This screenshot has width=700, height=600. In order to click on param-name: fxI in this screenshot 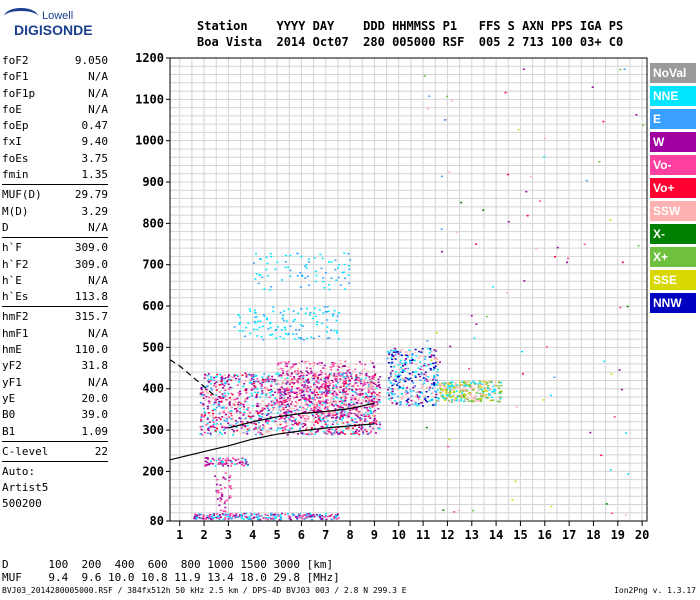, I will do `click(12, 142)`.